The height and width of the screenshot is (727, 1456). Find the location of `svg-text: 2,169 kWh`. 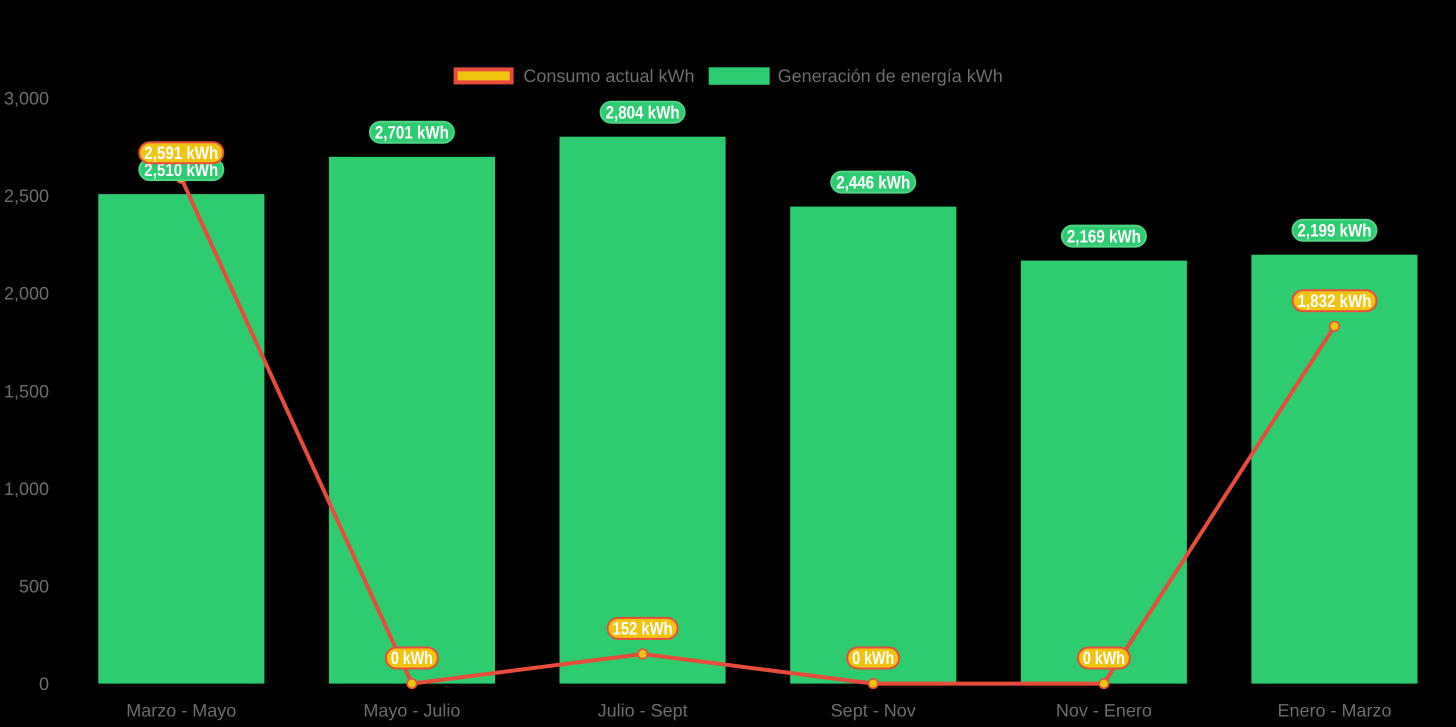

svg-text: 2,169 kWh is located at coordinates (1104, 236).